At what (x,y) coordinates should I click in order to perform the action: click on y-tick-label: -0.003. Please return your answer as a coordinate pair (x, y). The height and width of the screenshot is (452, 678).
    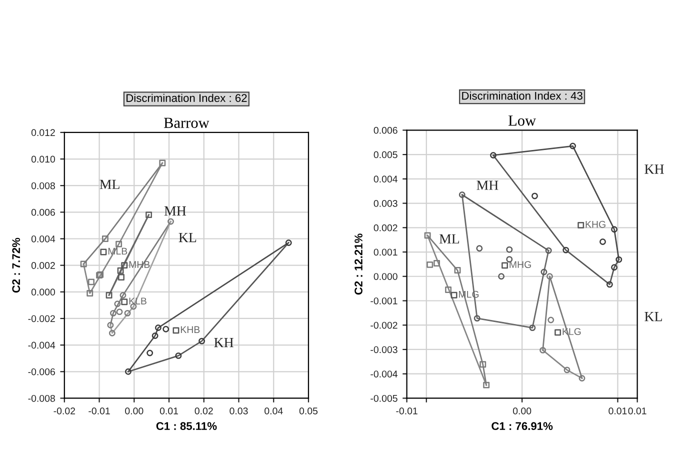
    Looking at the image, I should click on (384, 350).